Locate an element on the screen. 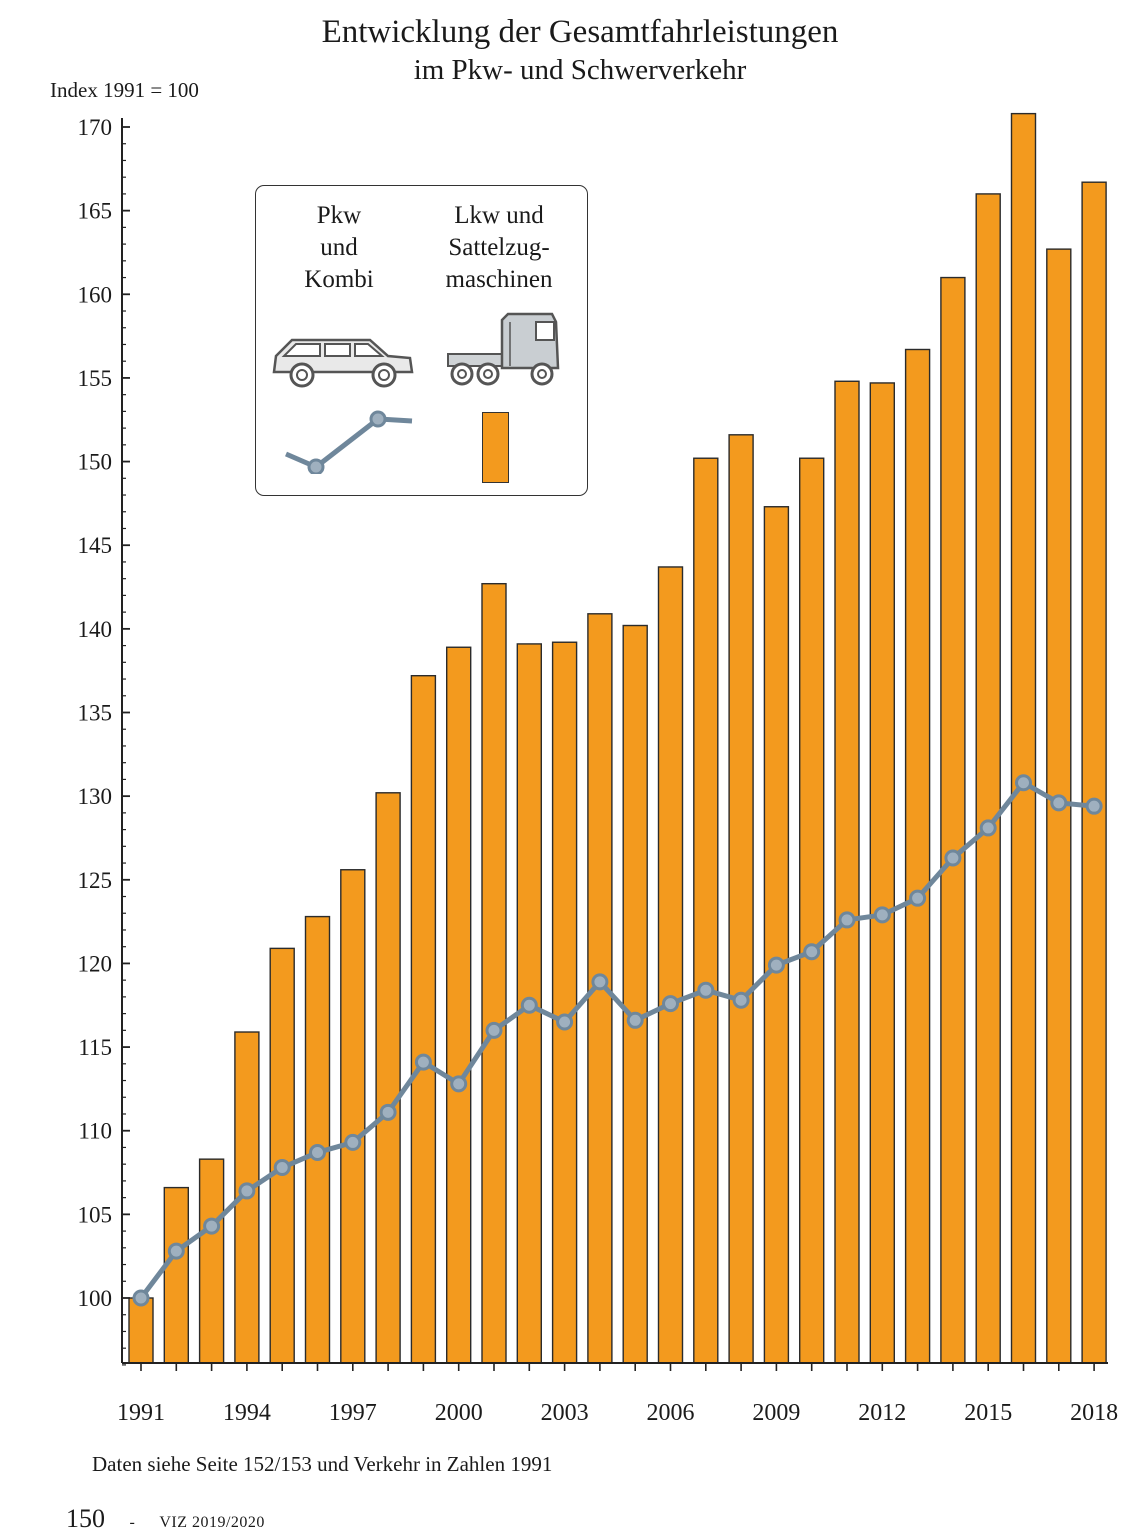  x-tick-label-2012: 2012 is located at coordinates (882, 1413).